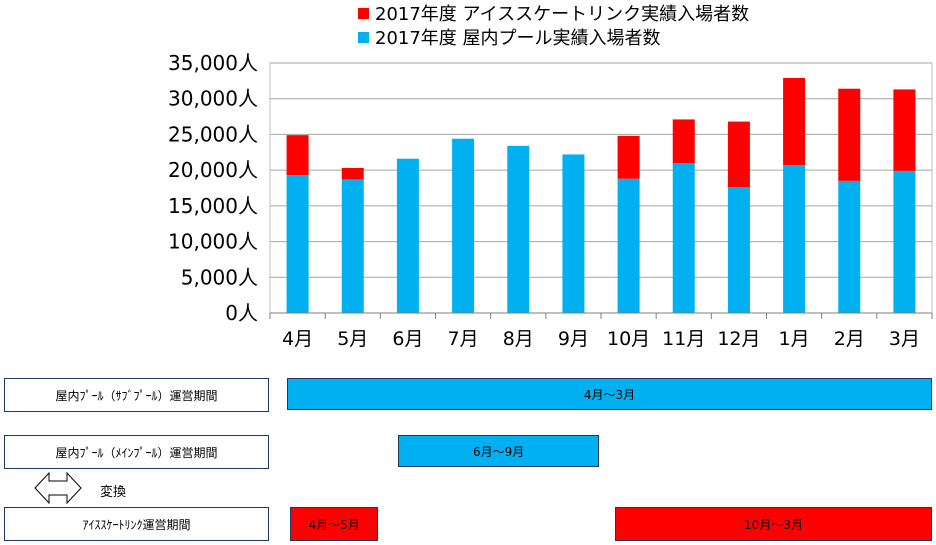 The image size is (936, 545). Describe the element at coordinates (573, 339) in the screenshot. I see `x-tick-label: 9月` at that location.